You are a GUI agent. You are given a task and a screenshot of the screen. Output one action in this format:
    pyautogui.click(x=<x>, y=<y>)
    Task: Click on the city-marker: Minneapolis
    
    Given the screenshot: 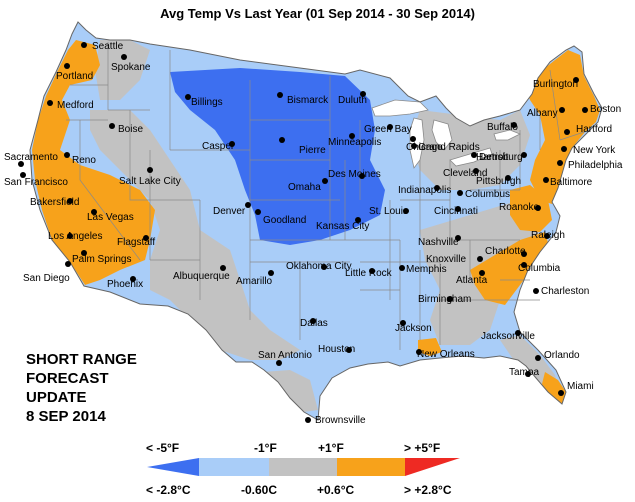 What is the action you would take?
    pyautogui.click(x=354, y=140)
    